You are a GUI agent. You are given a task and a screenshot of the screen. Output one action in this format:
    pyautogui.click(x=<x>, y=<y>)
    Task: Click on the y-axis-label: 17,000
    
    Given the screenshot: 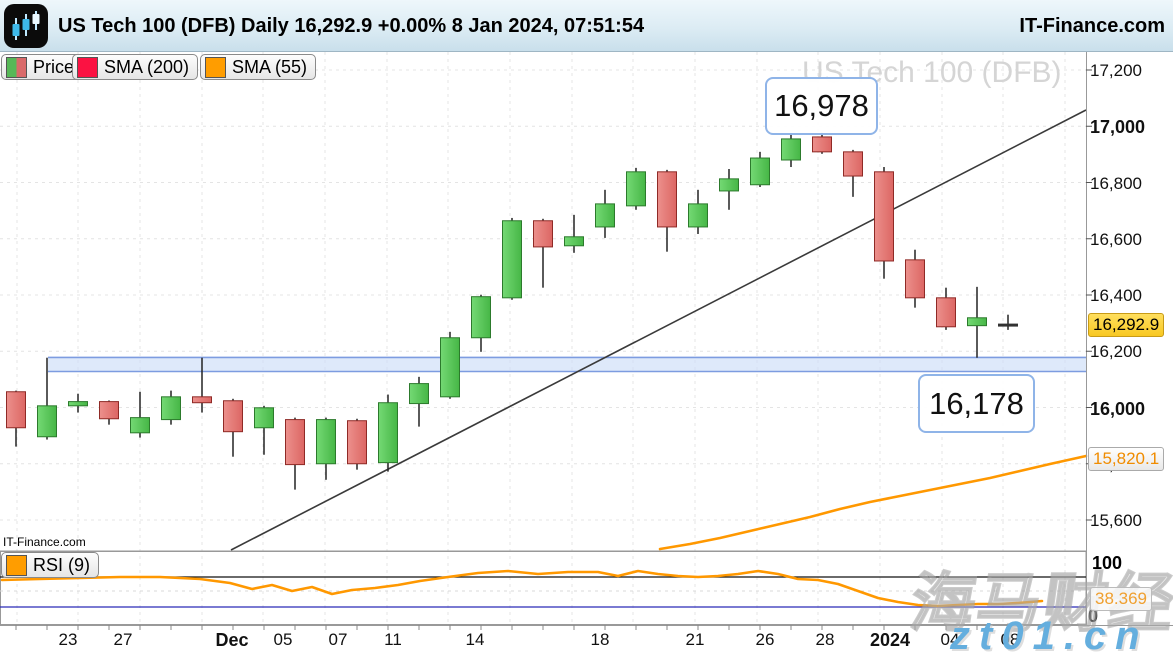 What is the action you would take?
    pyautogui.click(x=1118, y=127)
    